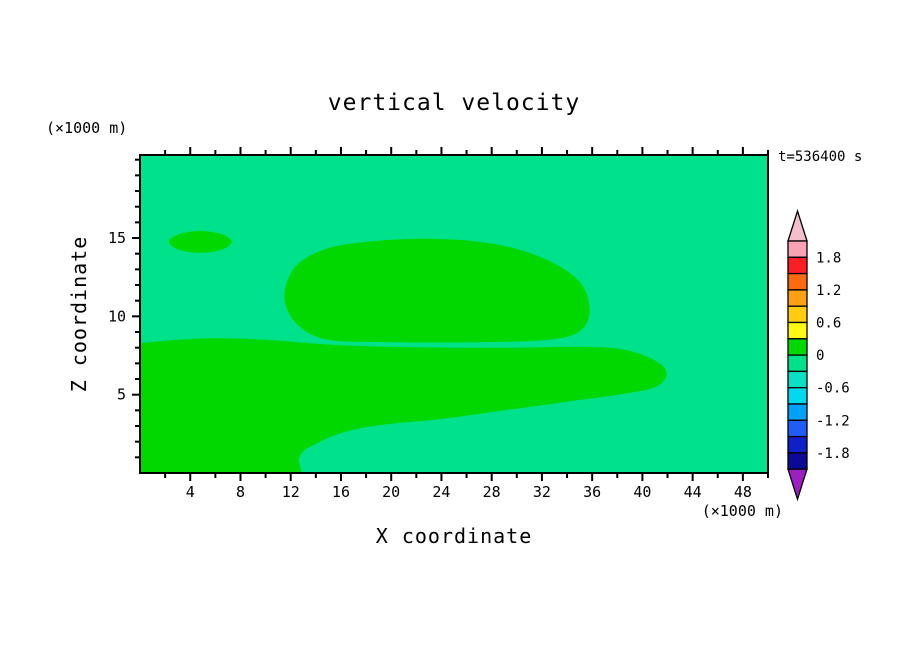 The image size is (904, 654). Describe the element at coordinates (79, 314) in the screenshot. I see `y-axis-title: Z coordinate` at that location.